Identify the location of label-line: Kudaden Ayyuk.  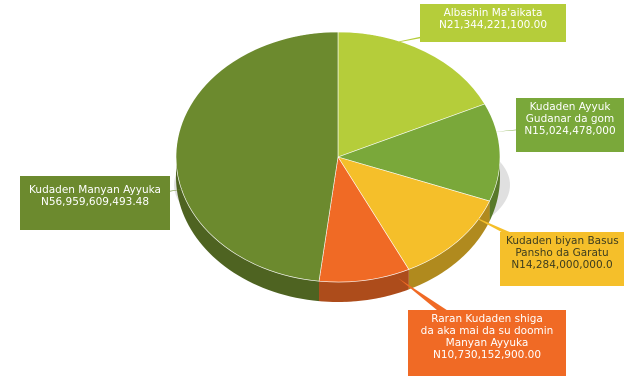
(570, 107).